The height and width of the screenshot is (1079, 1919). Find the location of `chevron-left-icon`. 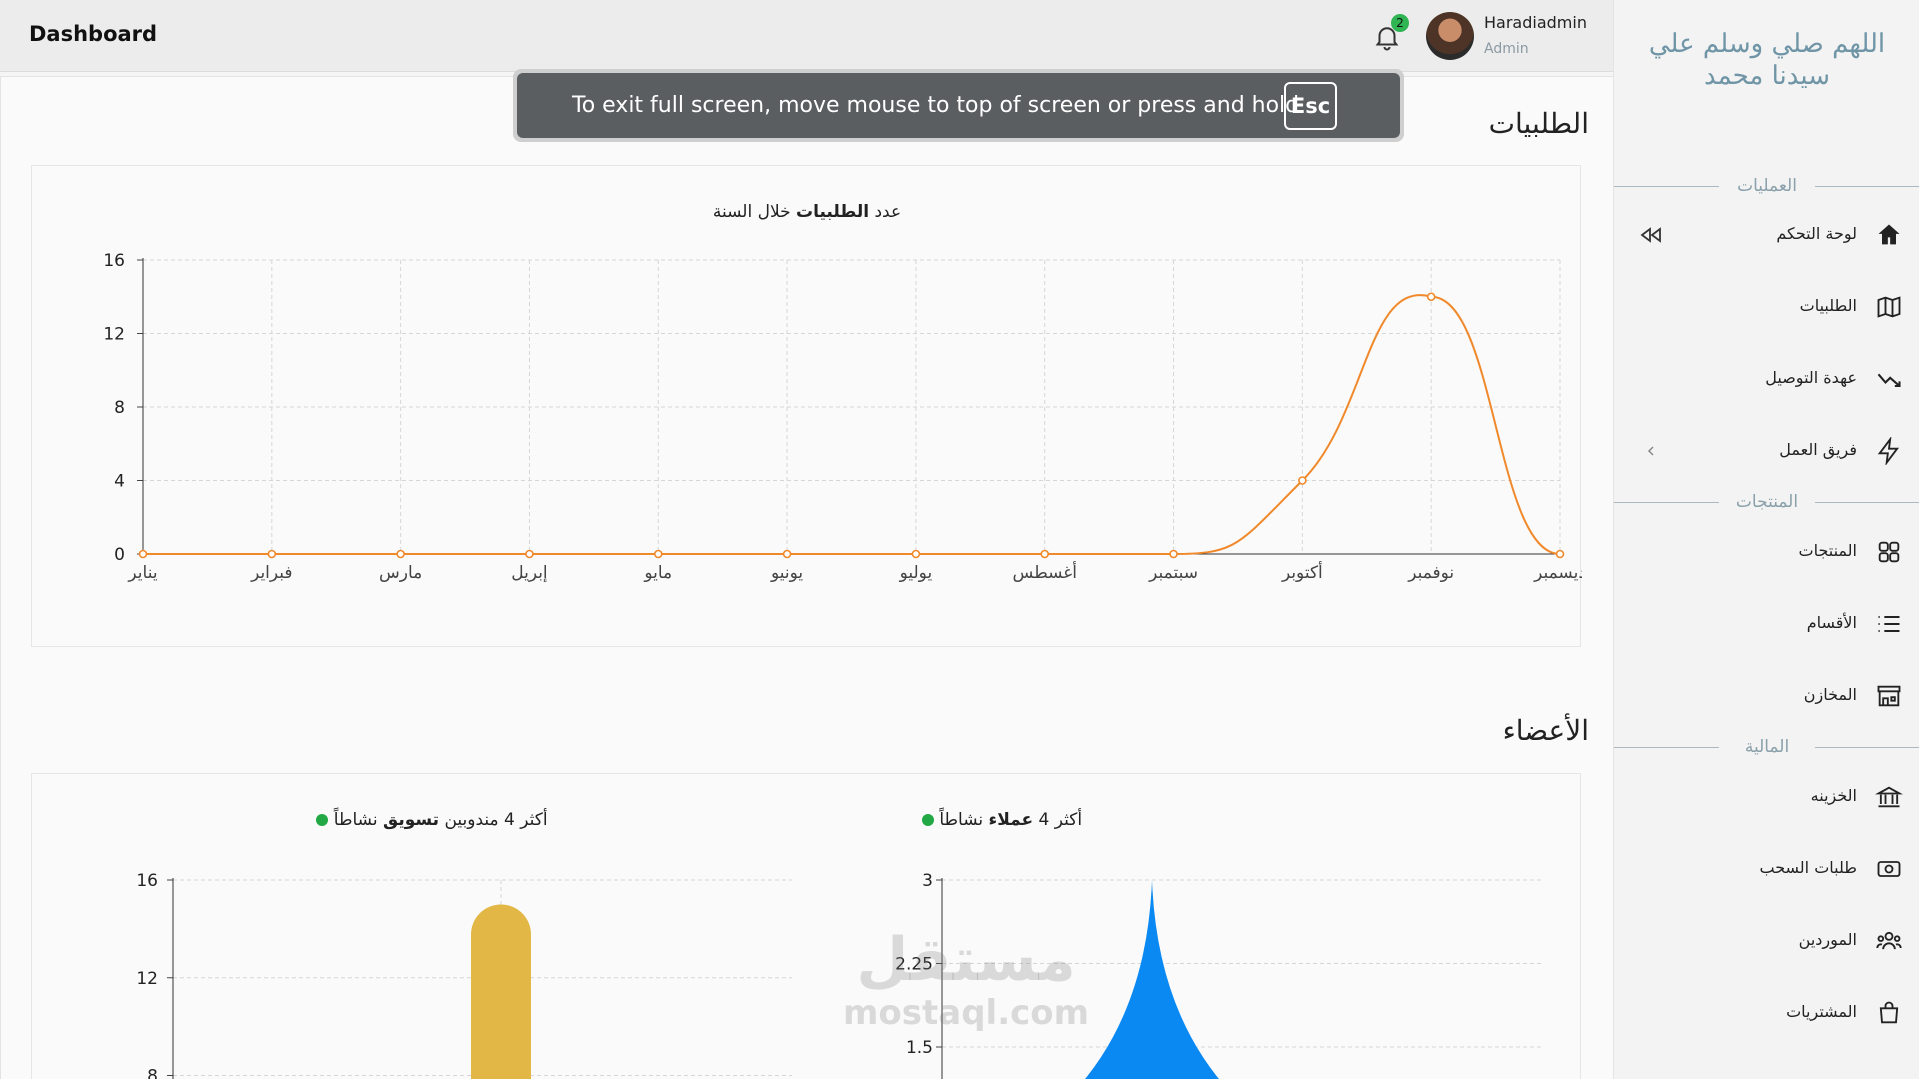

chevron-left-icon is located at coordinates (1651, 451).